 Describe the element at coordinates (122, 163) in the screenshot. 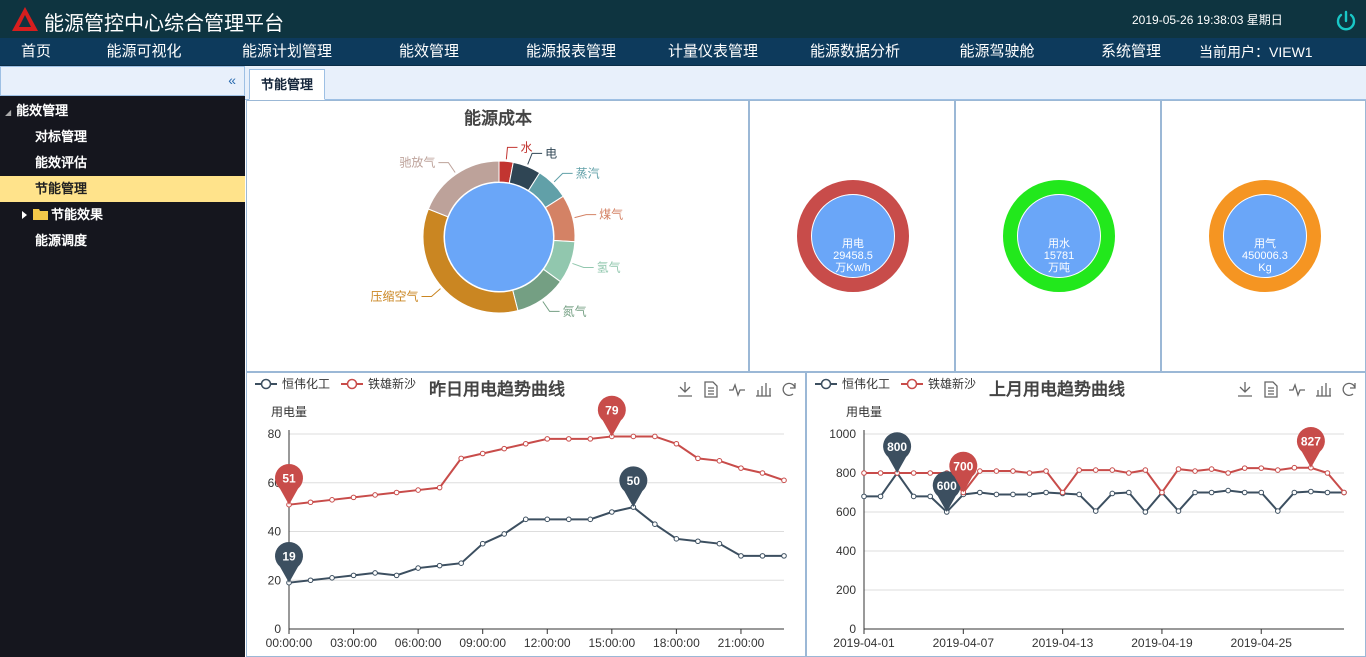

I see `tree-item-evaluation: 能效评估` at that location.